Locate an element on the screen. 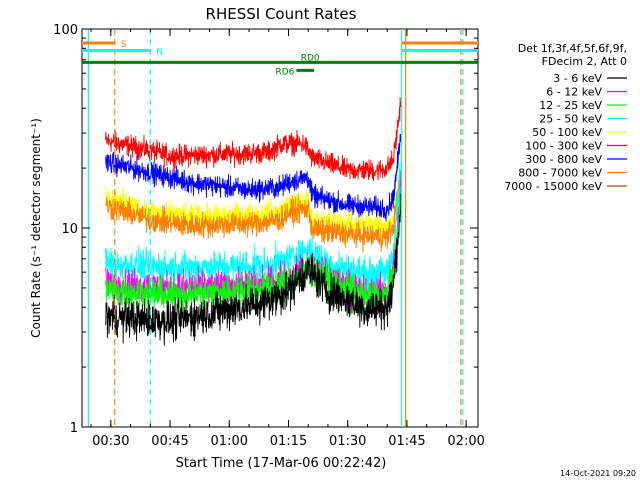  series-line-300-800keV is located at coordinates (253, 177).